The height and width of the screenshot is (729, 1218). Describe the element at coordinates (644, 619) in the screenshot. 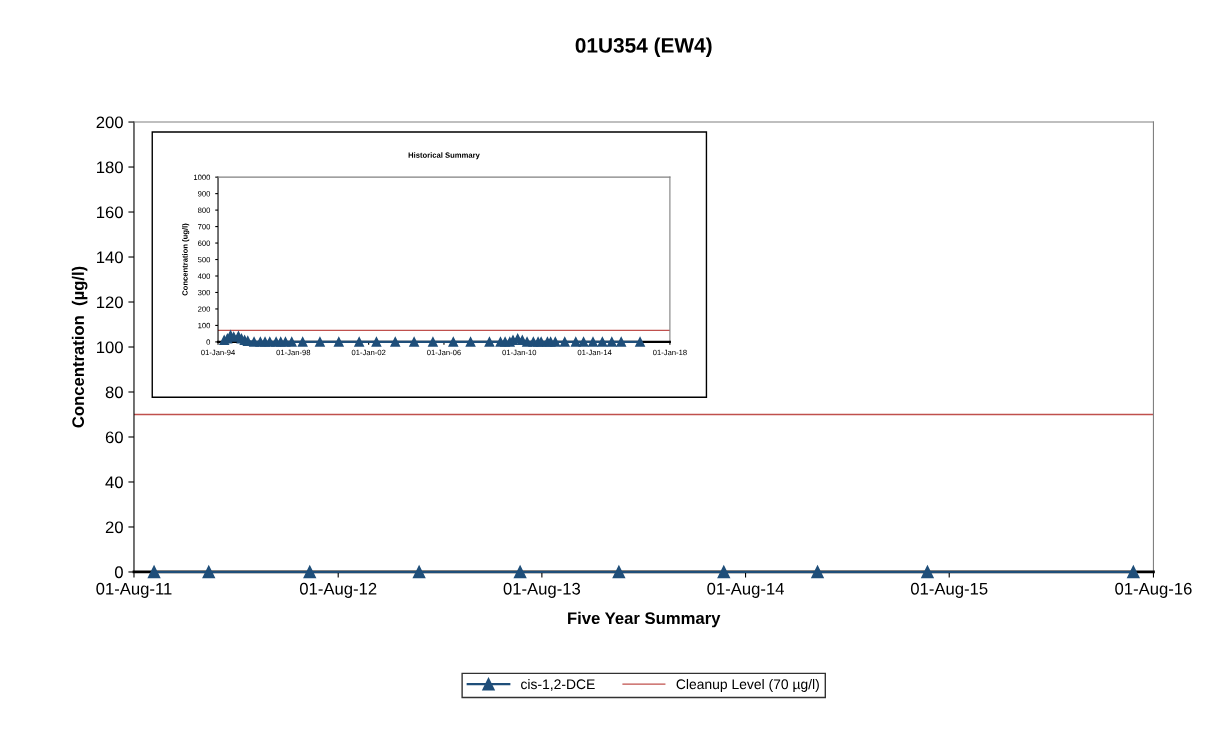

I see `x-axis-title: Five Year Summary` at that location.